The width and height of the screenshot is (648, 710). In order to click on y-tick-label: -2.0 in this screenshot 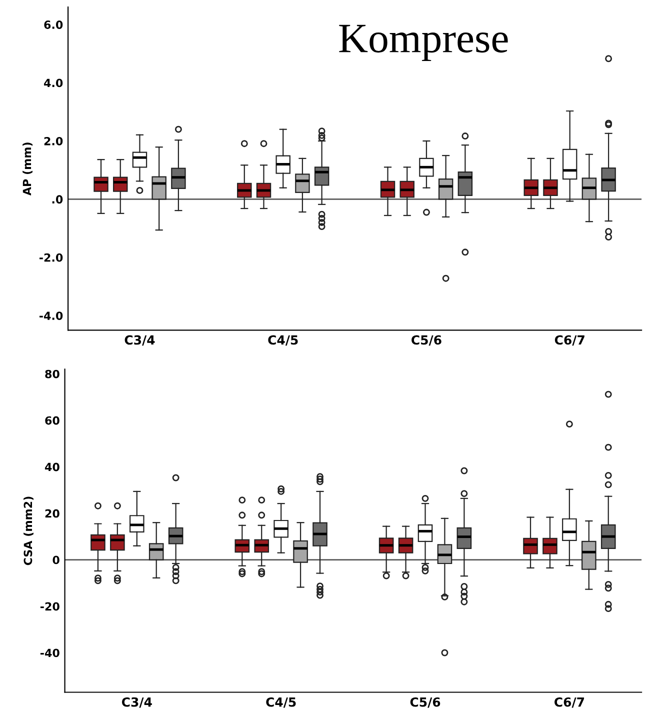, I will do `click(51, 257)`.